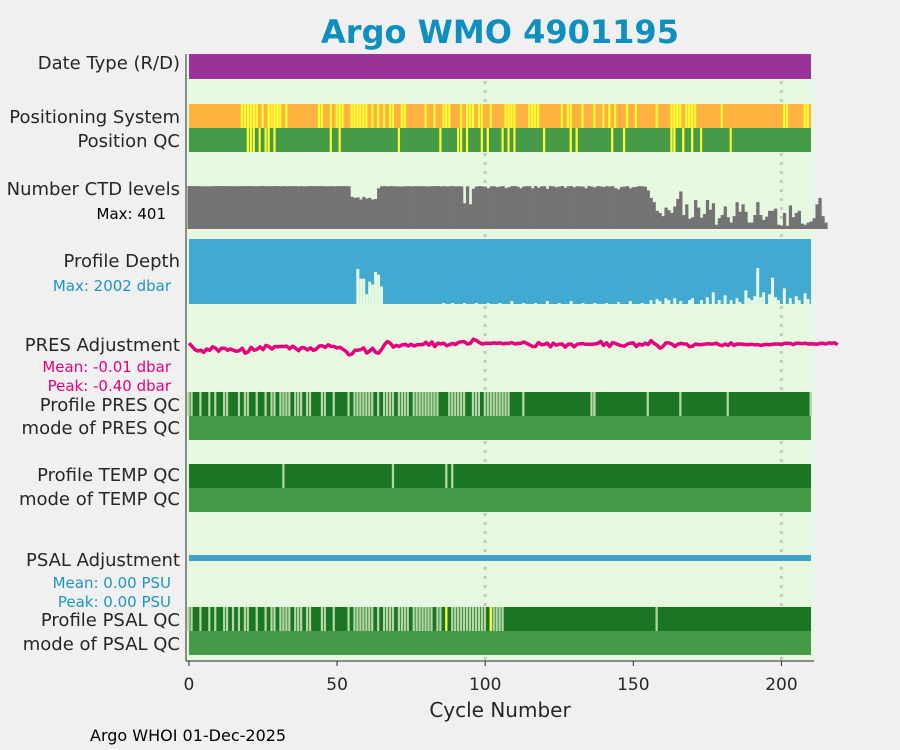  Describe the element at coordinates (500, 710) in the screenshot. I see `x-axis-label: Cycle Number` at that location.